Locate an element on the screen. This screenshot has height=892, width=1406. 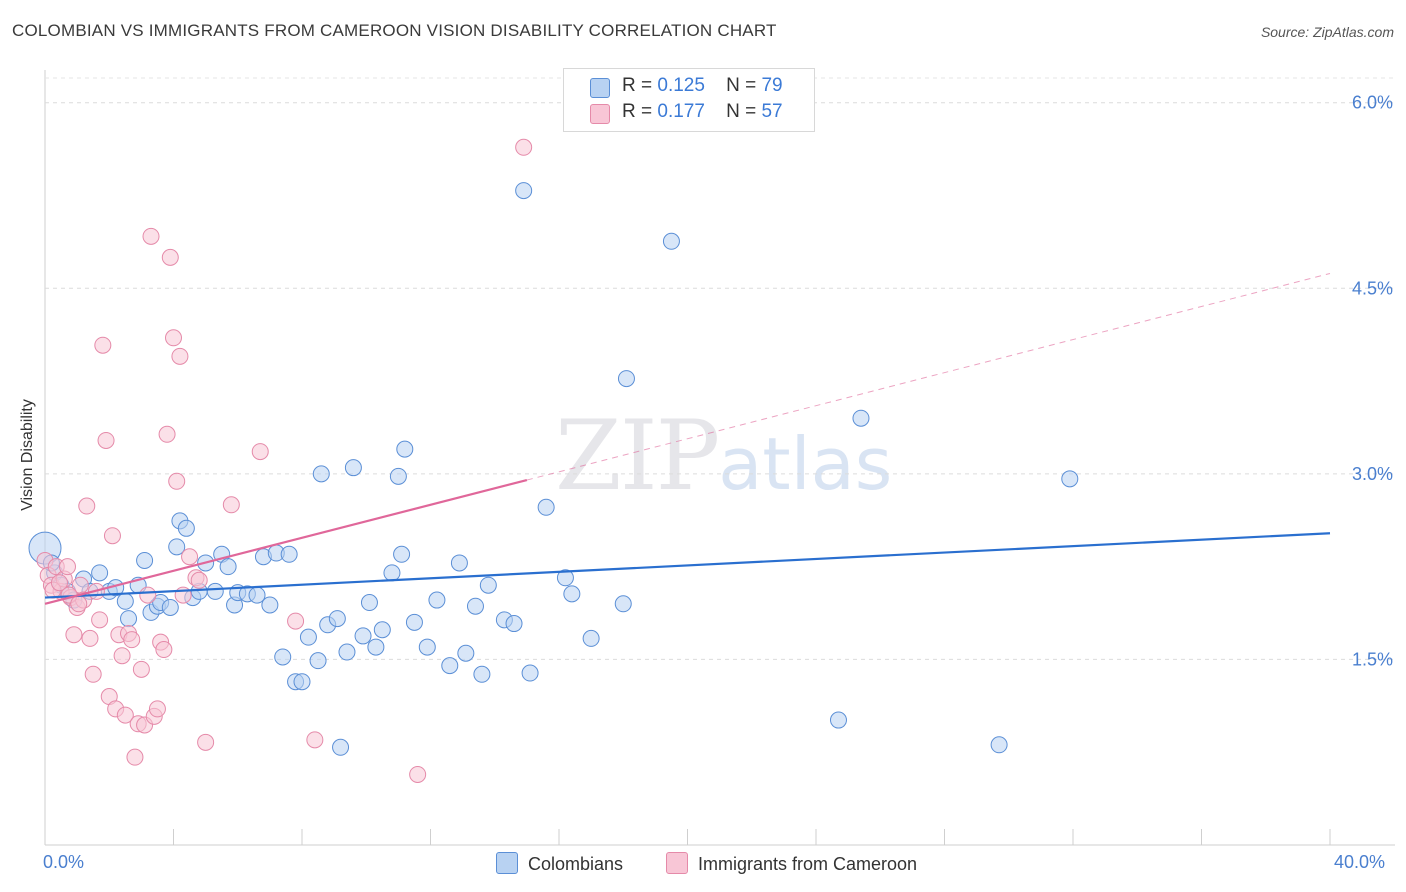
cameroon-trend-extension is located at coordinates (928, 376).